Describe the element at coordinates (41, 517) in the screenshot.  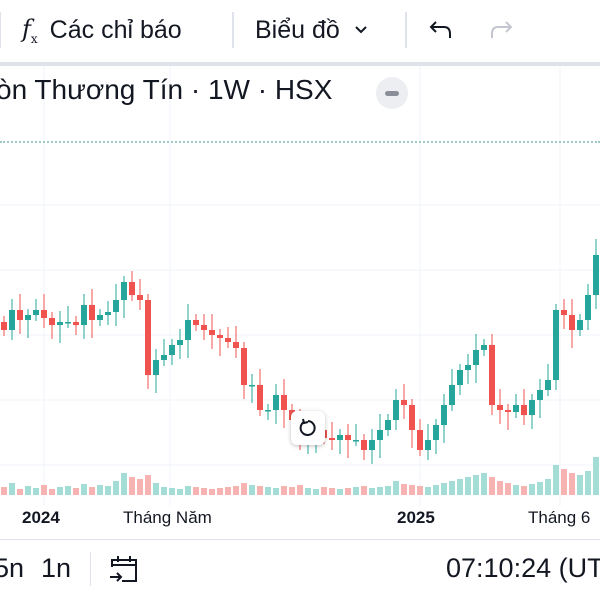
I see `x-axis-label: 2024` at that location.